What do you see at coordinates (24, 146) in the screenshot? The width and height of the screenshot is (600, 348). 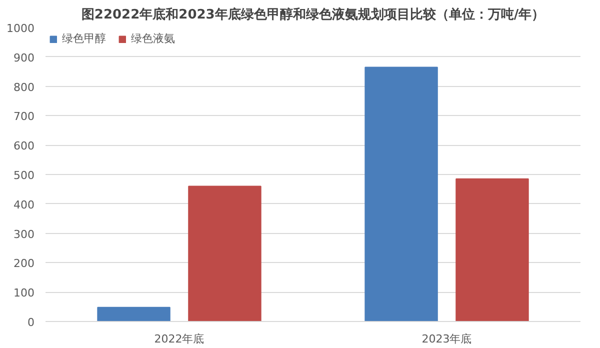 I see `y-tick-label: 600` at bounding box center [24, 146].